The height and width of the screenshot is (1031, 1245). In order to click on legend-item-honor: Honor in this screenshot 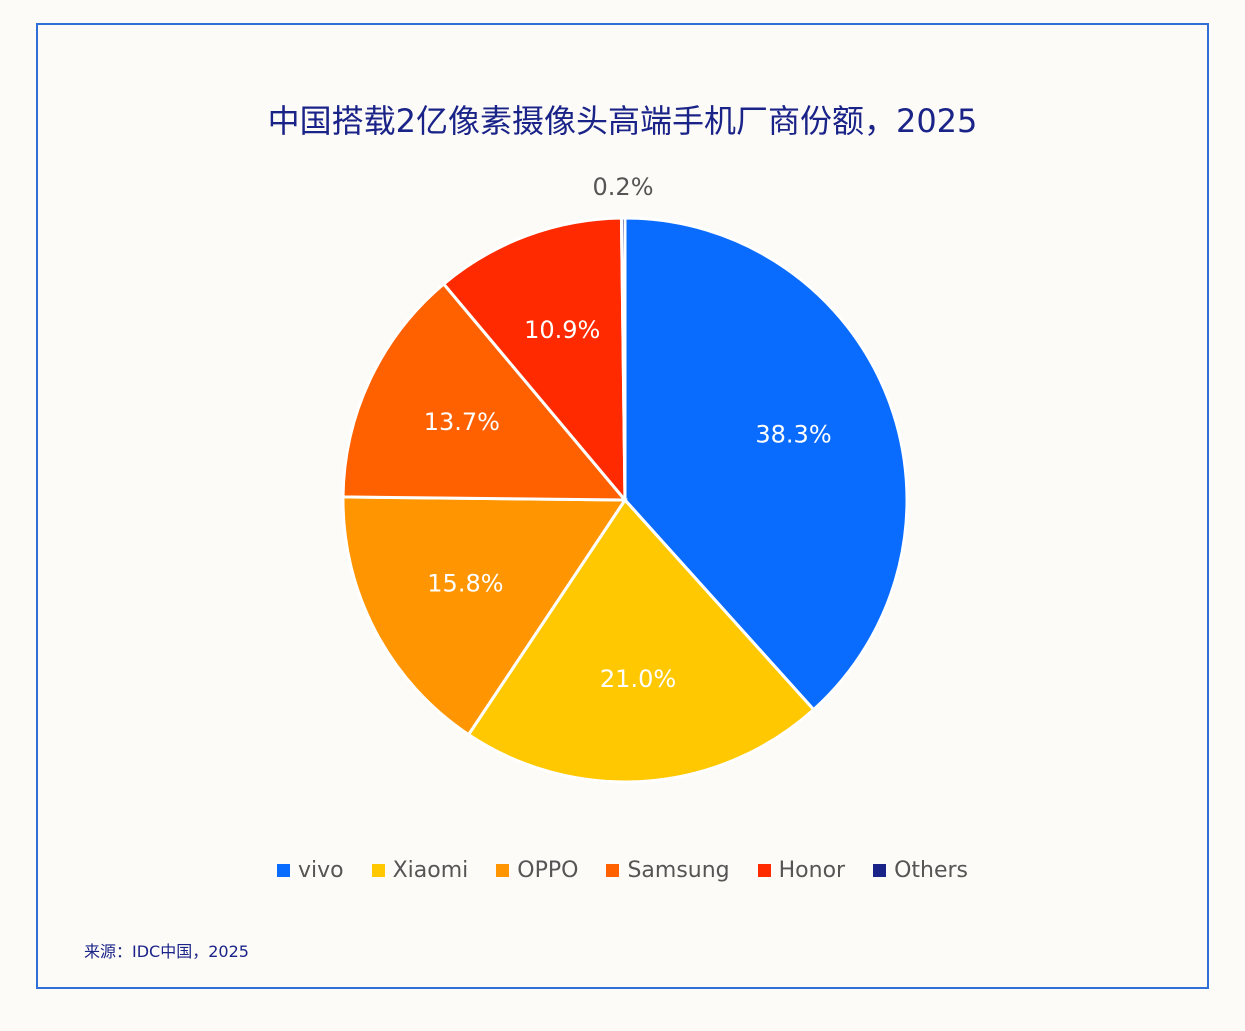, I will do `click(801, 870)`.